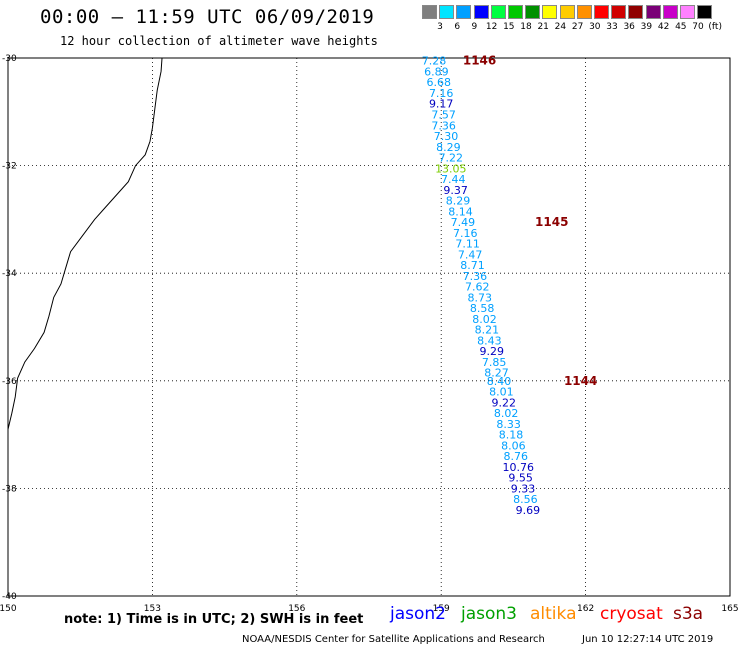  I want to click on legend-s3a: s3a, so click(688, 614).